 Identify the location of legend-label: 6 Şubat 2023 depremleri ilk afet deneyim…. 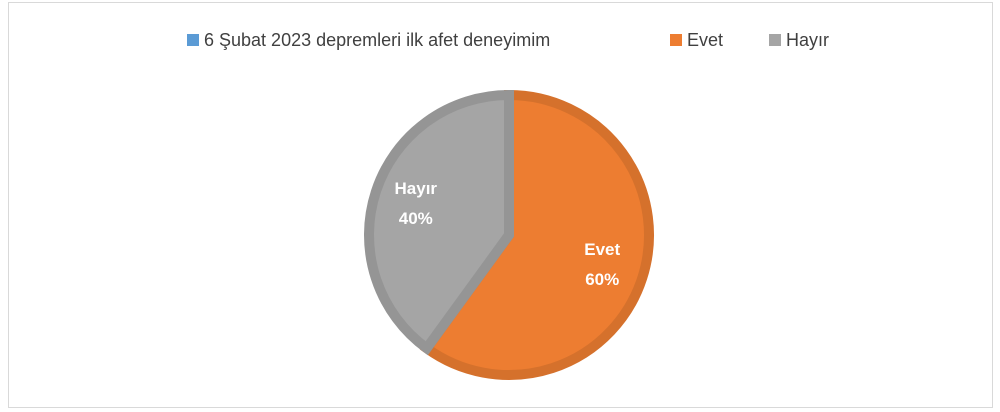
(377, 40).